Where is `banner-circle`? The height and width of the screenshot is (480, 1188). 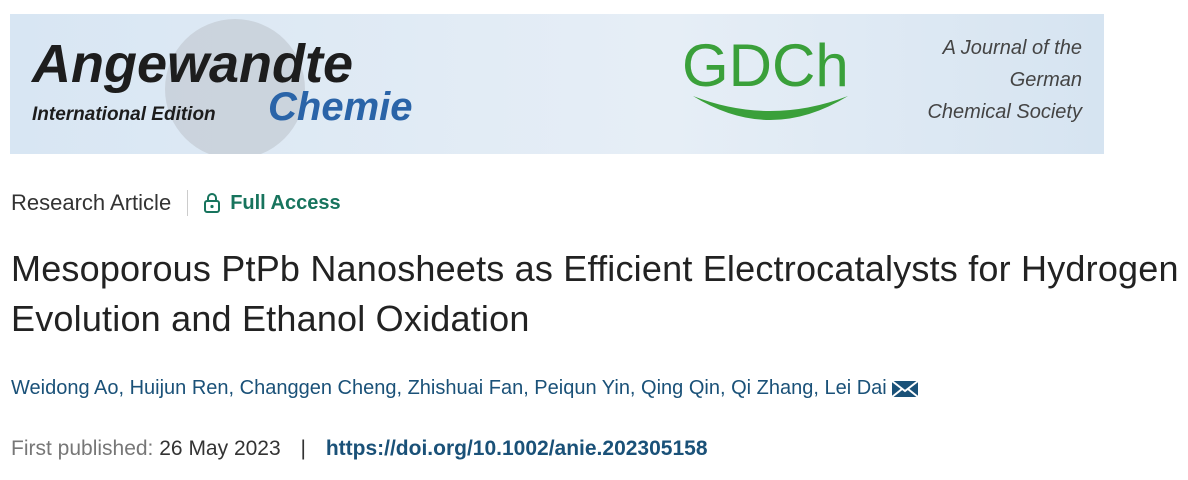
banner-circle is located at coordinates (235, 86).